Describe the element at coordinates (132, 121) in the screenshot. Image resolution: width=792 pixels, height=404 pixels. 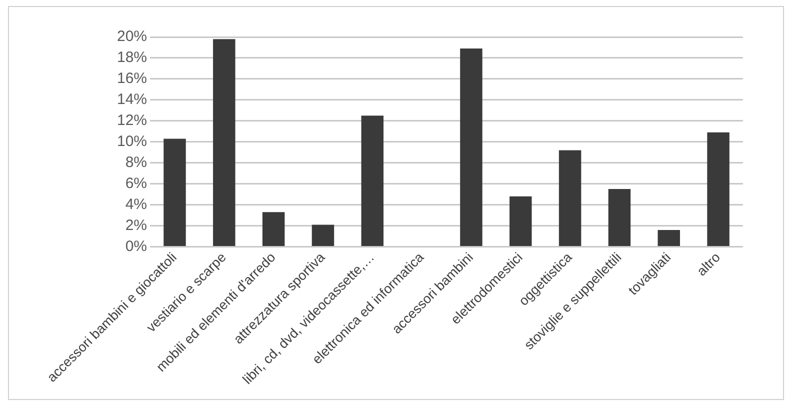
I see `y-tick-label: 12%` at that location.